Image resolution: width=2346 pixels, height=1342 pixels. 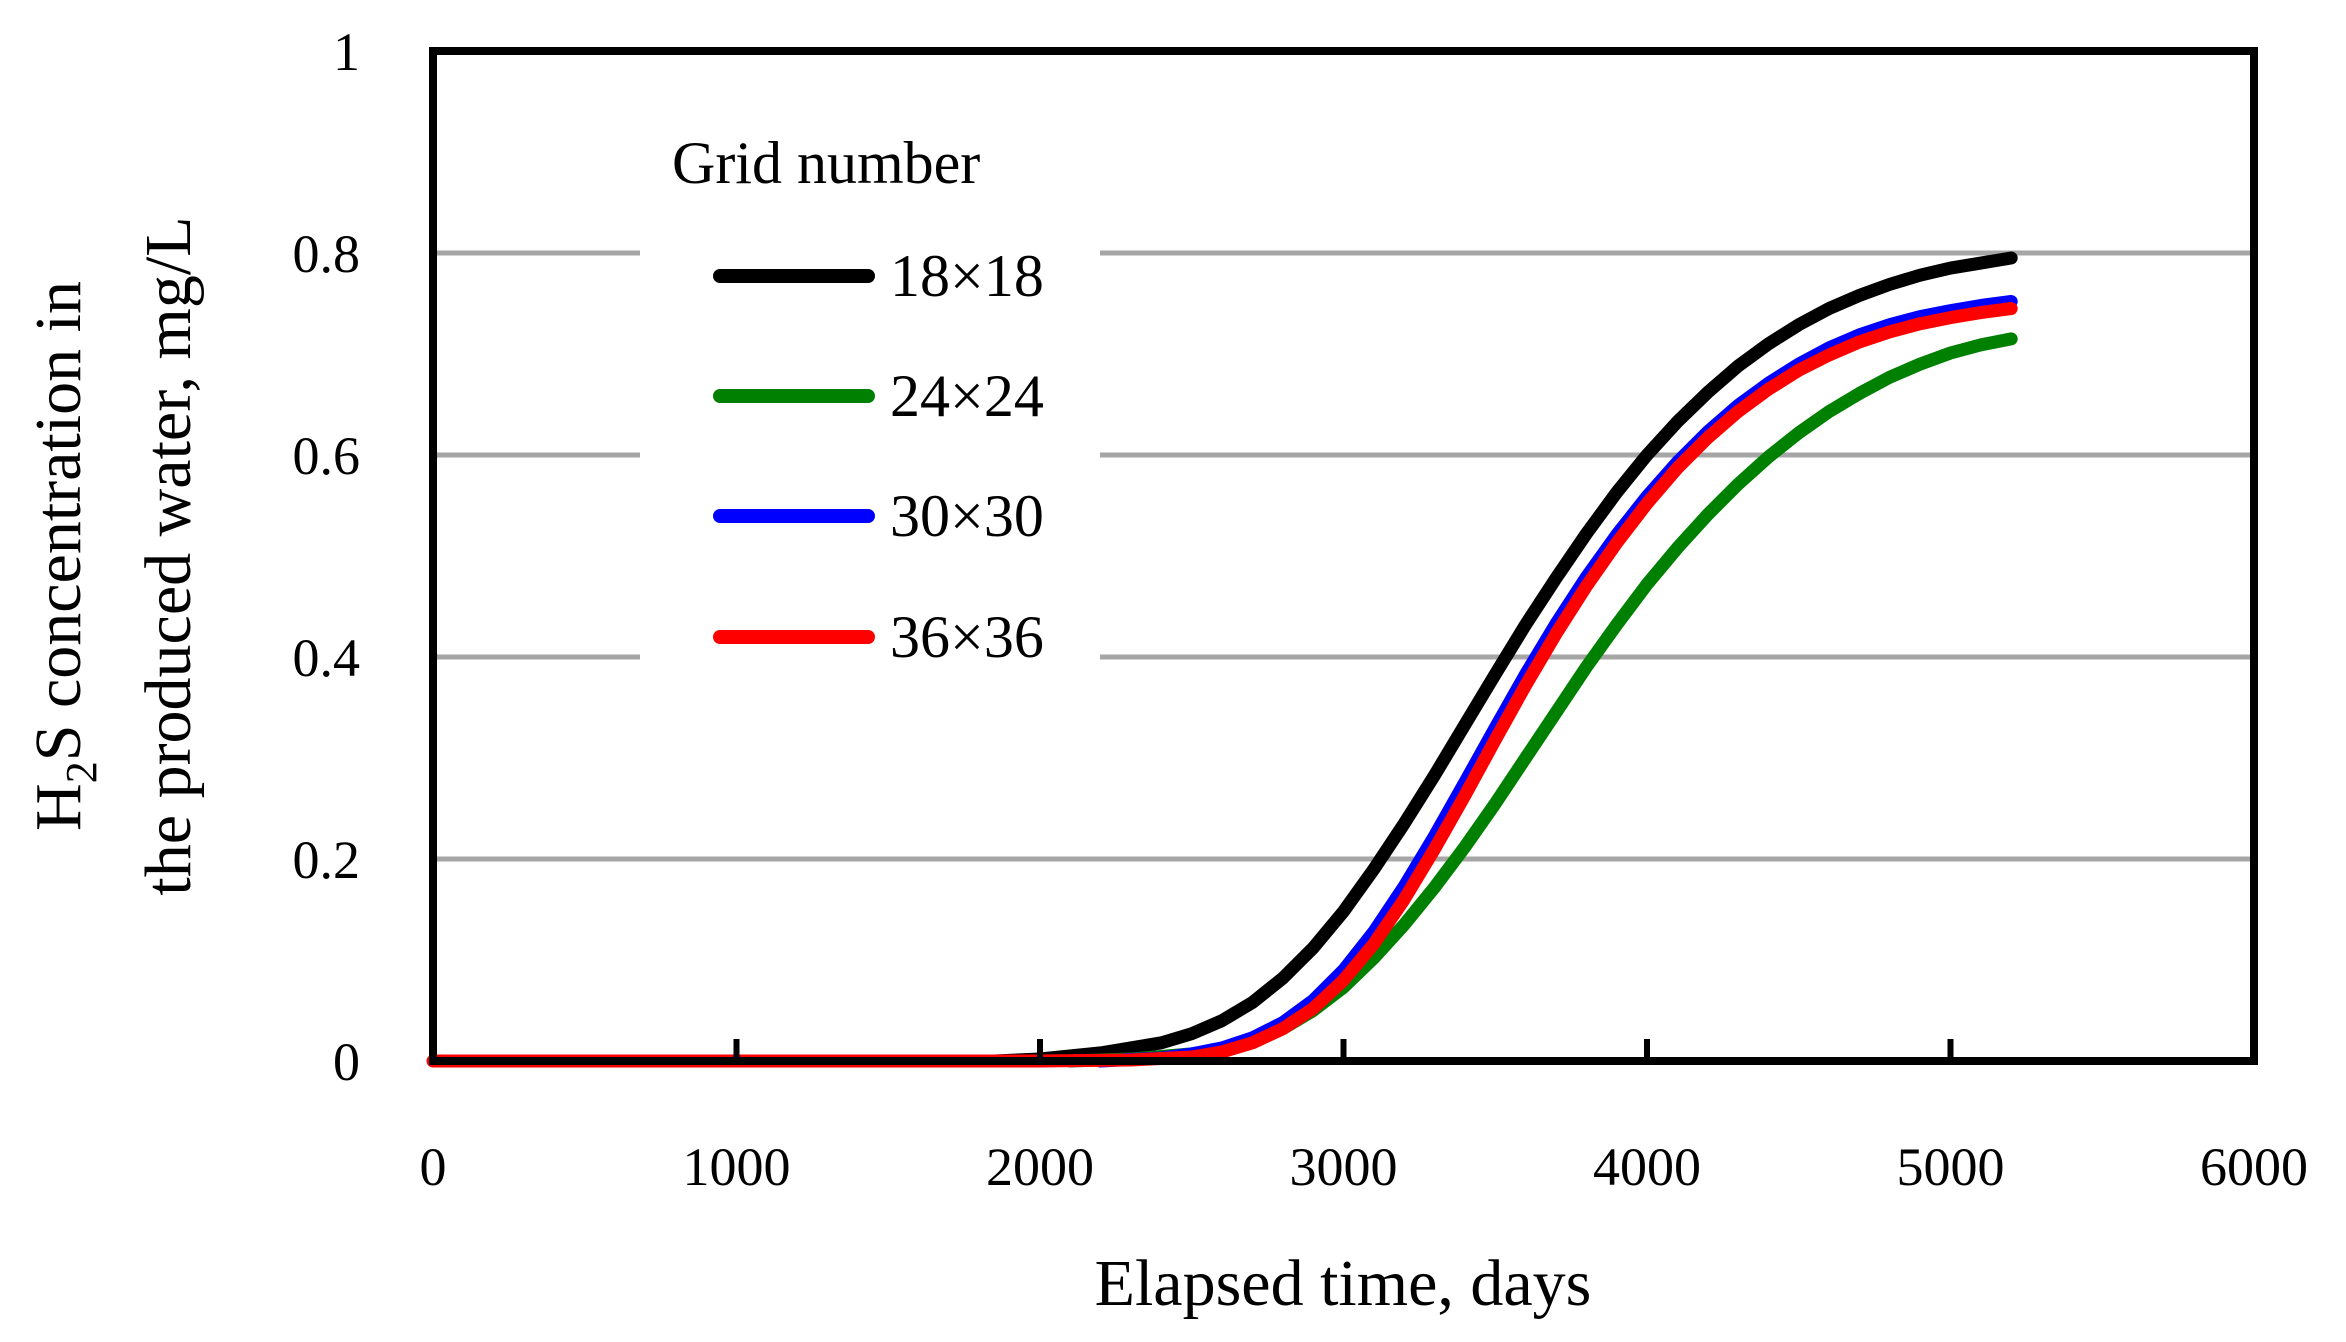 What do you see at coordinates (967, 276) in the screenshot?
I see `legend-label-18-18: 18×18` at bounding box center [967, 276].